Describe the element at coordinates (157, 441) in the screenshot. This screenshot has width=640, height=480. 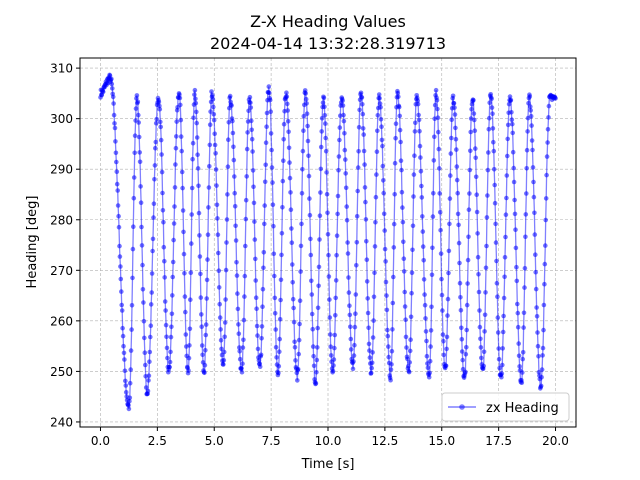
I see `x-tick-label: 2.5` at that location.